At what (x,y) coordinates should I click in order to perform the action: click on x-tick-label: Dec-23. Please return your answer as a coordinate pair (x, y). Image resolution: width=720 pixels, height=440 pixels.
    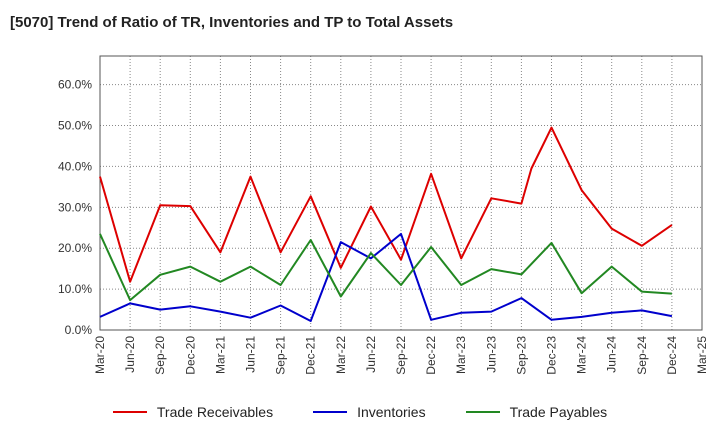
    Looking at the image, I should click on (552, 355).